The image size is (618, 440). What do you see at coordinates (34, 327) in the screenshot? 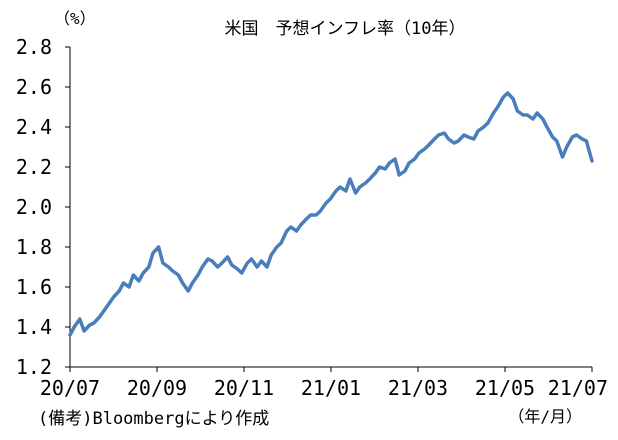
I see `y-tick-label: 1.4` at bounding box center [34, 327].